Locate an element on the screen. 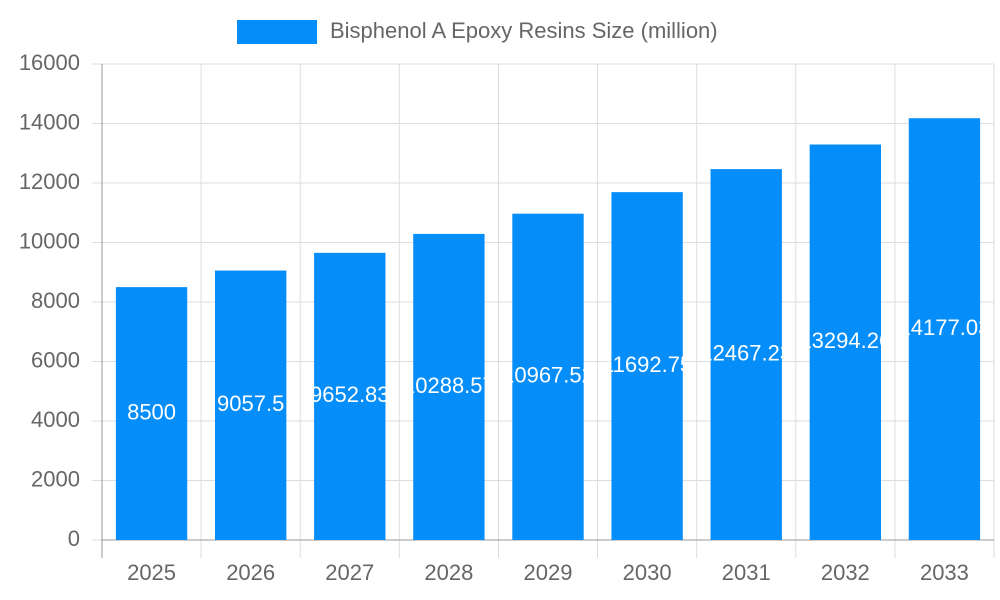 The height and width of the screenshot is (600, 1000). y-tick-label: 16000 is located at coordinates (49, 62).